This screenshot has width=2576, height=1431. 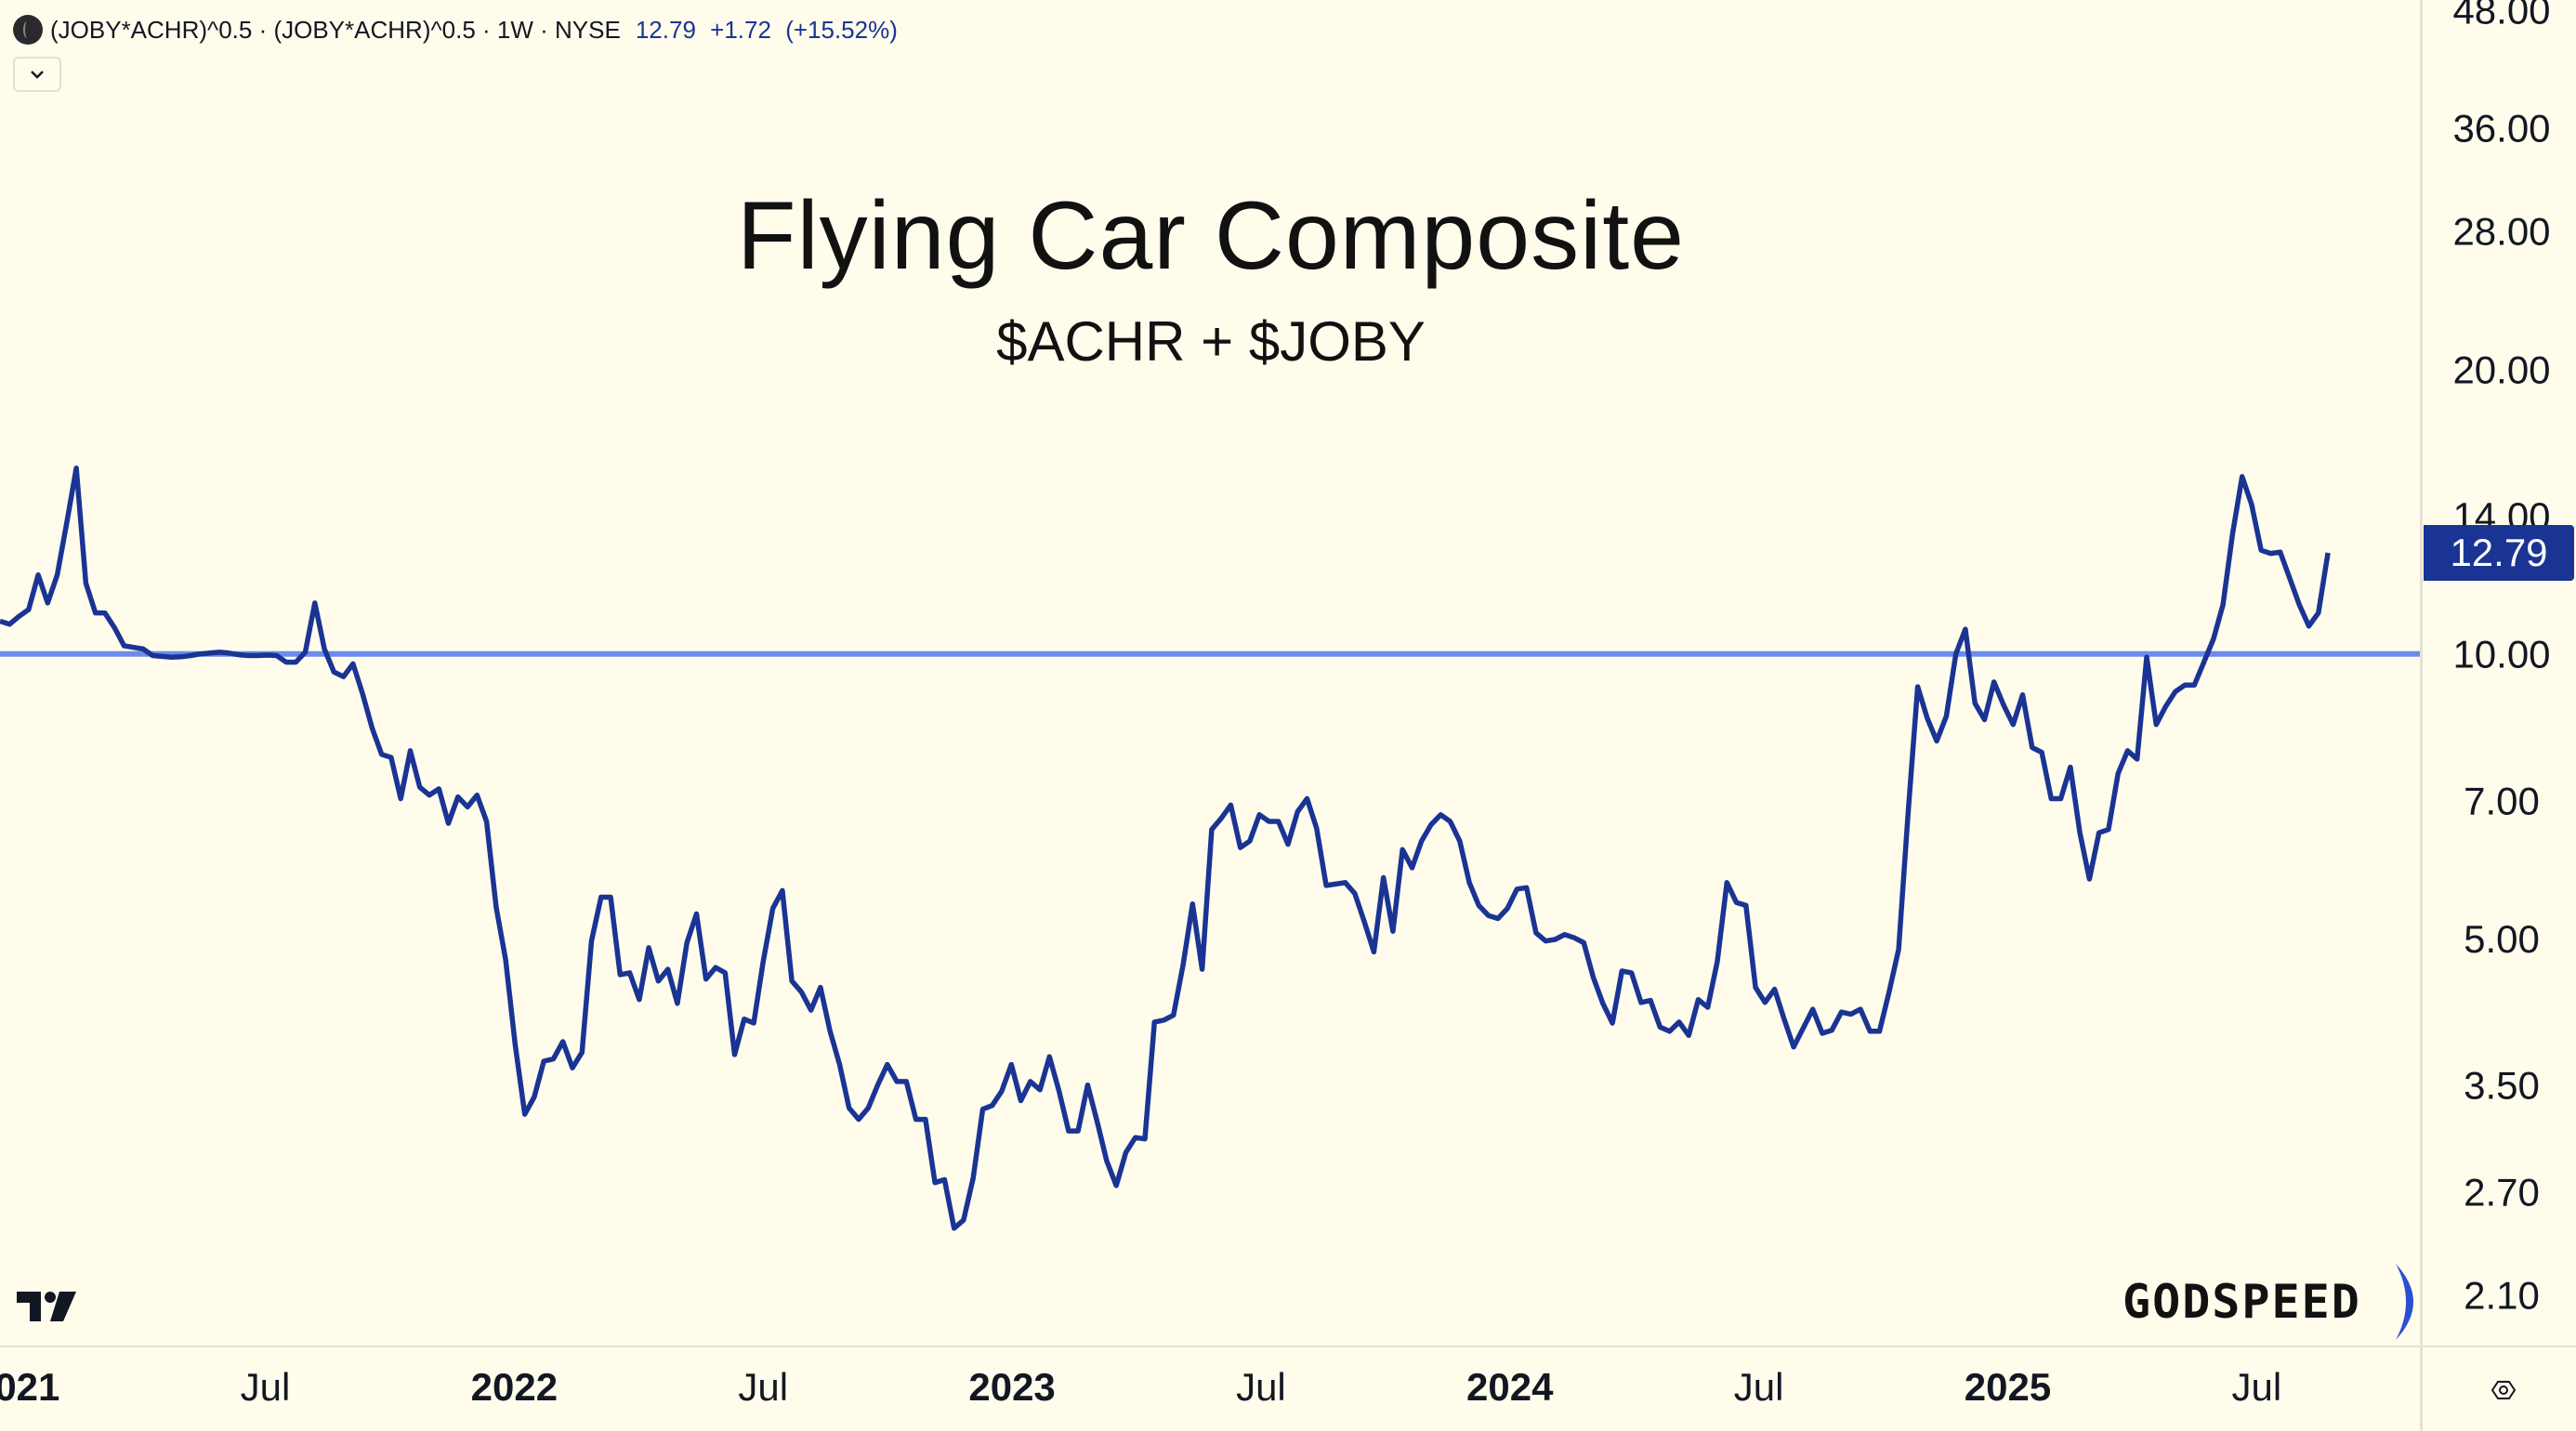 I want to click on price-axis-divider, so click(x=2421, y=715).